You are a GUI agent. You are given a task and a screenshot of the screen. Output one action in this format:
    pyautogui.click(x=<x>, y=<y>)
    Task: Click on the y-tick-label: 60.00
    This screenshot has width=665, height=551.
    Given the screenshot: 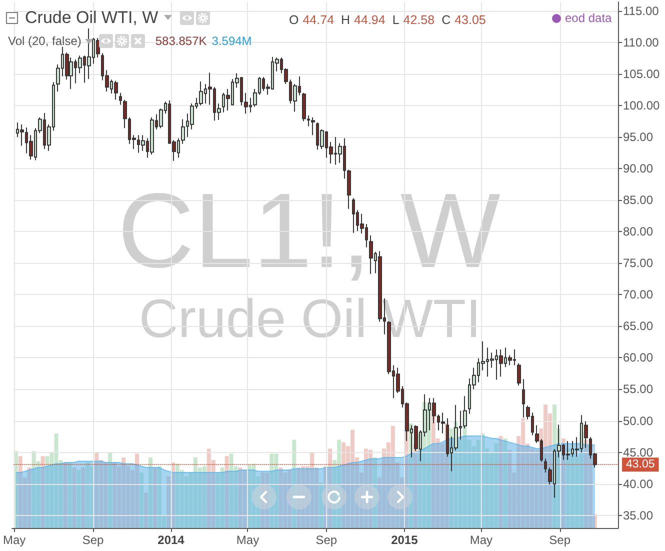 What is the action you would take?
    pyautogui.click(x=638, y=357)
    